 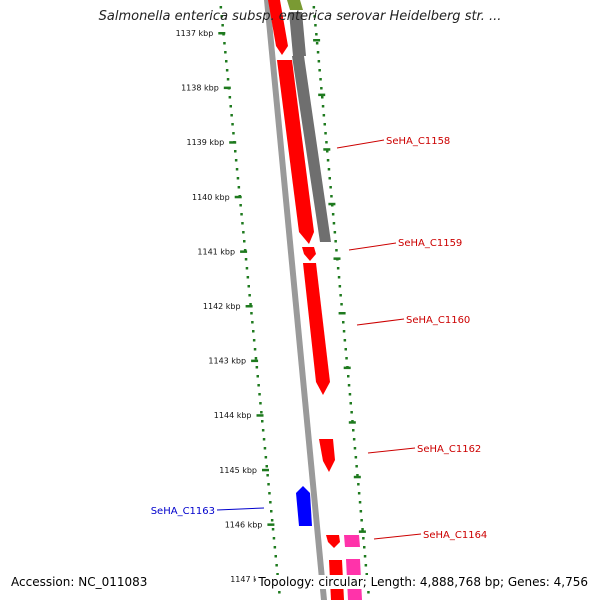 I want to click on gene-SeHA_C1158, so click(x=295, y=152).